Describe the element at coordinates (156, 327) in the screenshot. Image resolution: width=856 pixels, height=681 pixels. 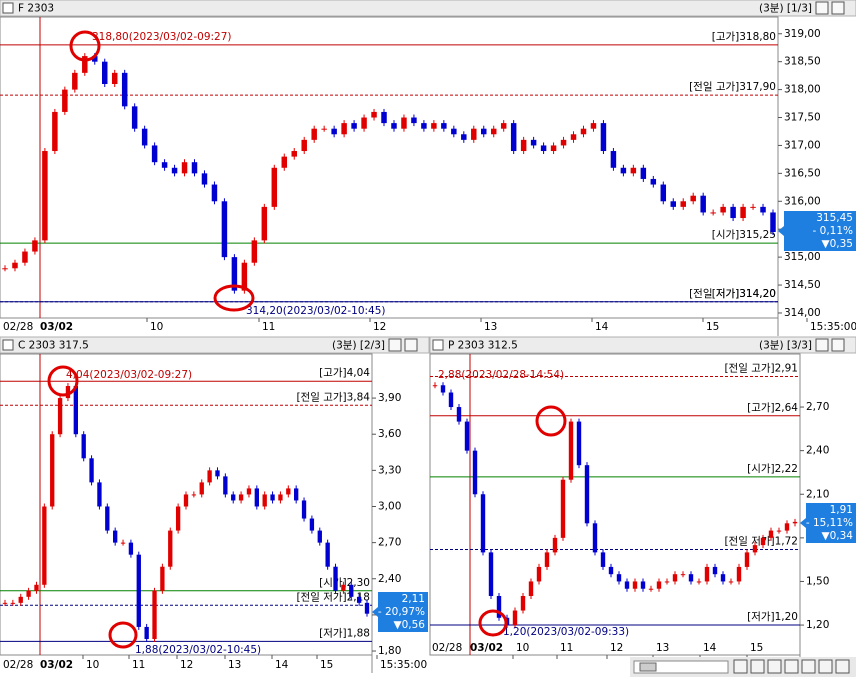
I see `x-tick-label: 10` at that location.